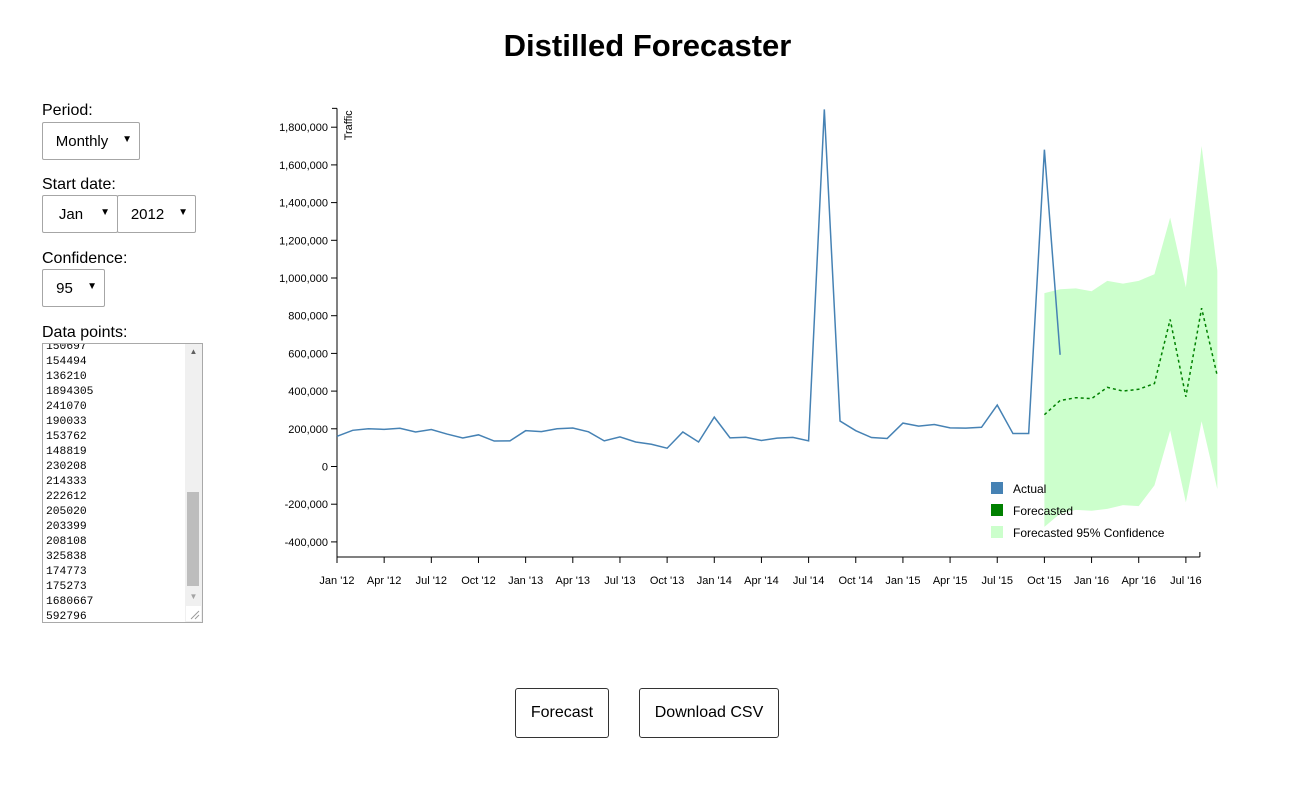  What do you see at coordinates (562, 713) in the screenshot?
I see `forecast-button: Forecast` at bounding box center [562, 713].